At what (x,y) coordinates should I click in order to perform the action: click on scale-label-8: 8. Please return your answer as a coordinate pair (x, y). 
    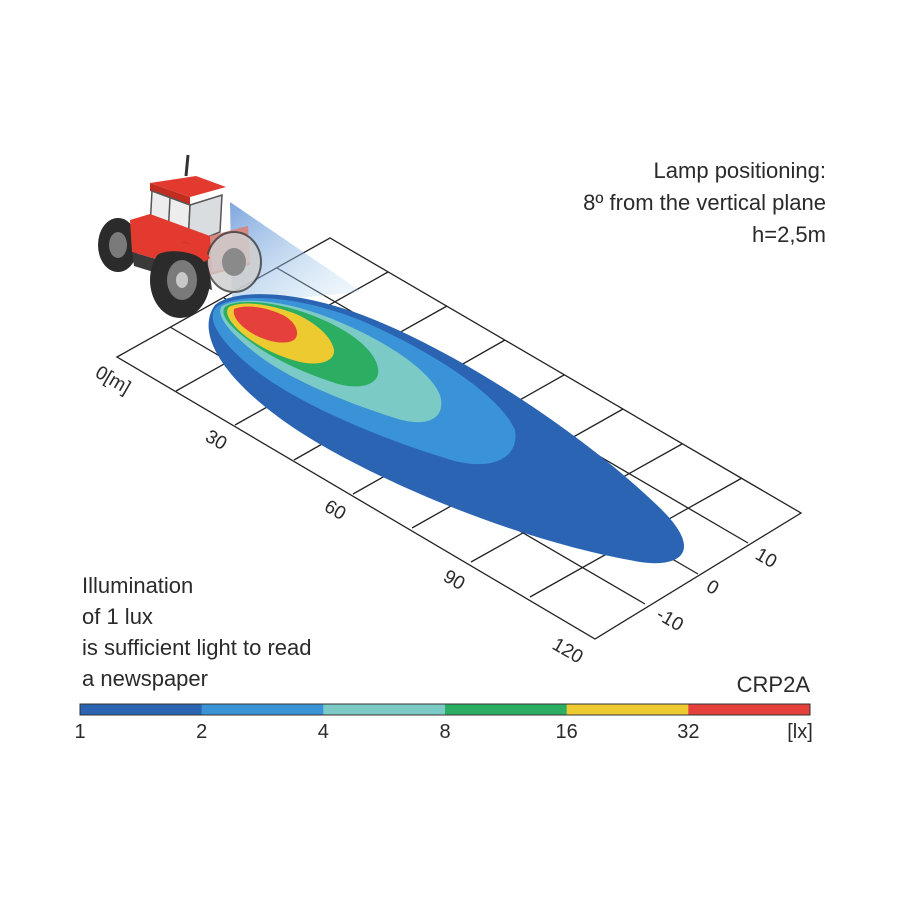
    Looking at the image, I should click on (444, 732).